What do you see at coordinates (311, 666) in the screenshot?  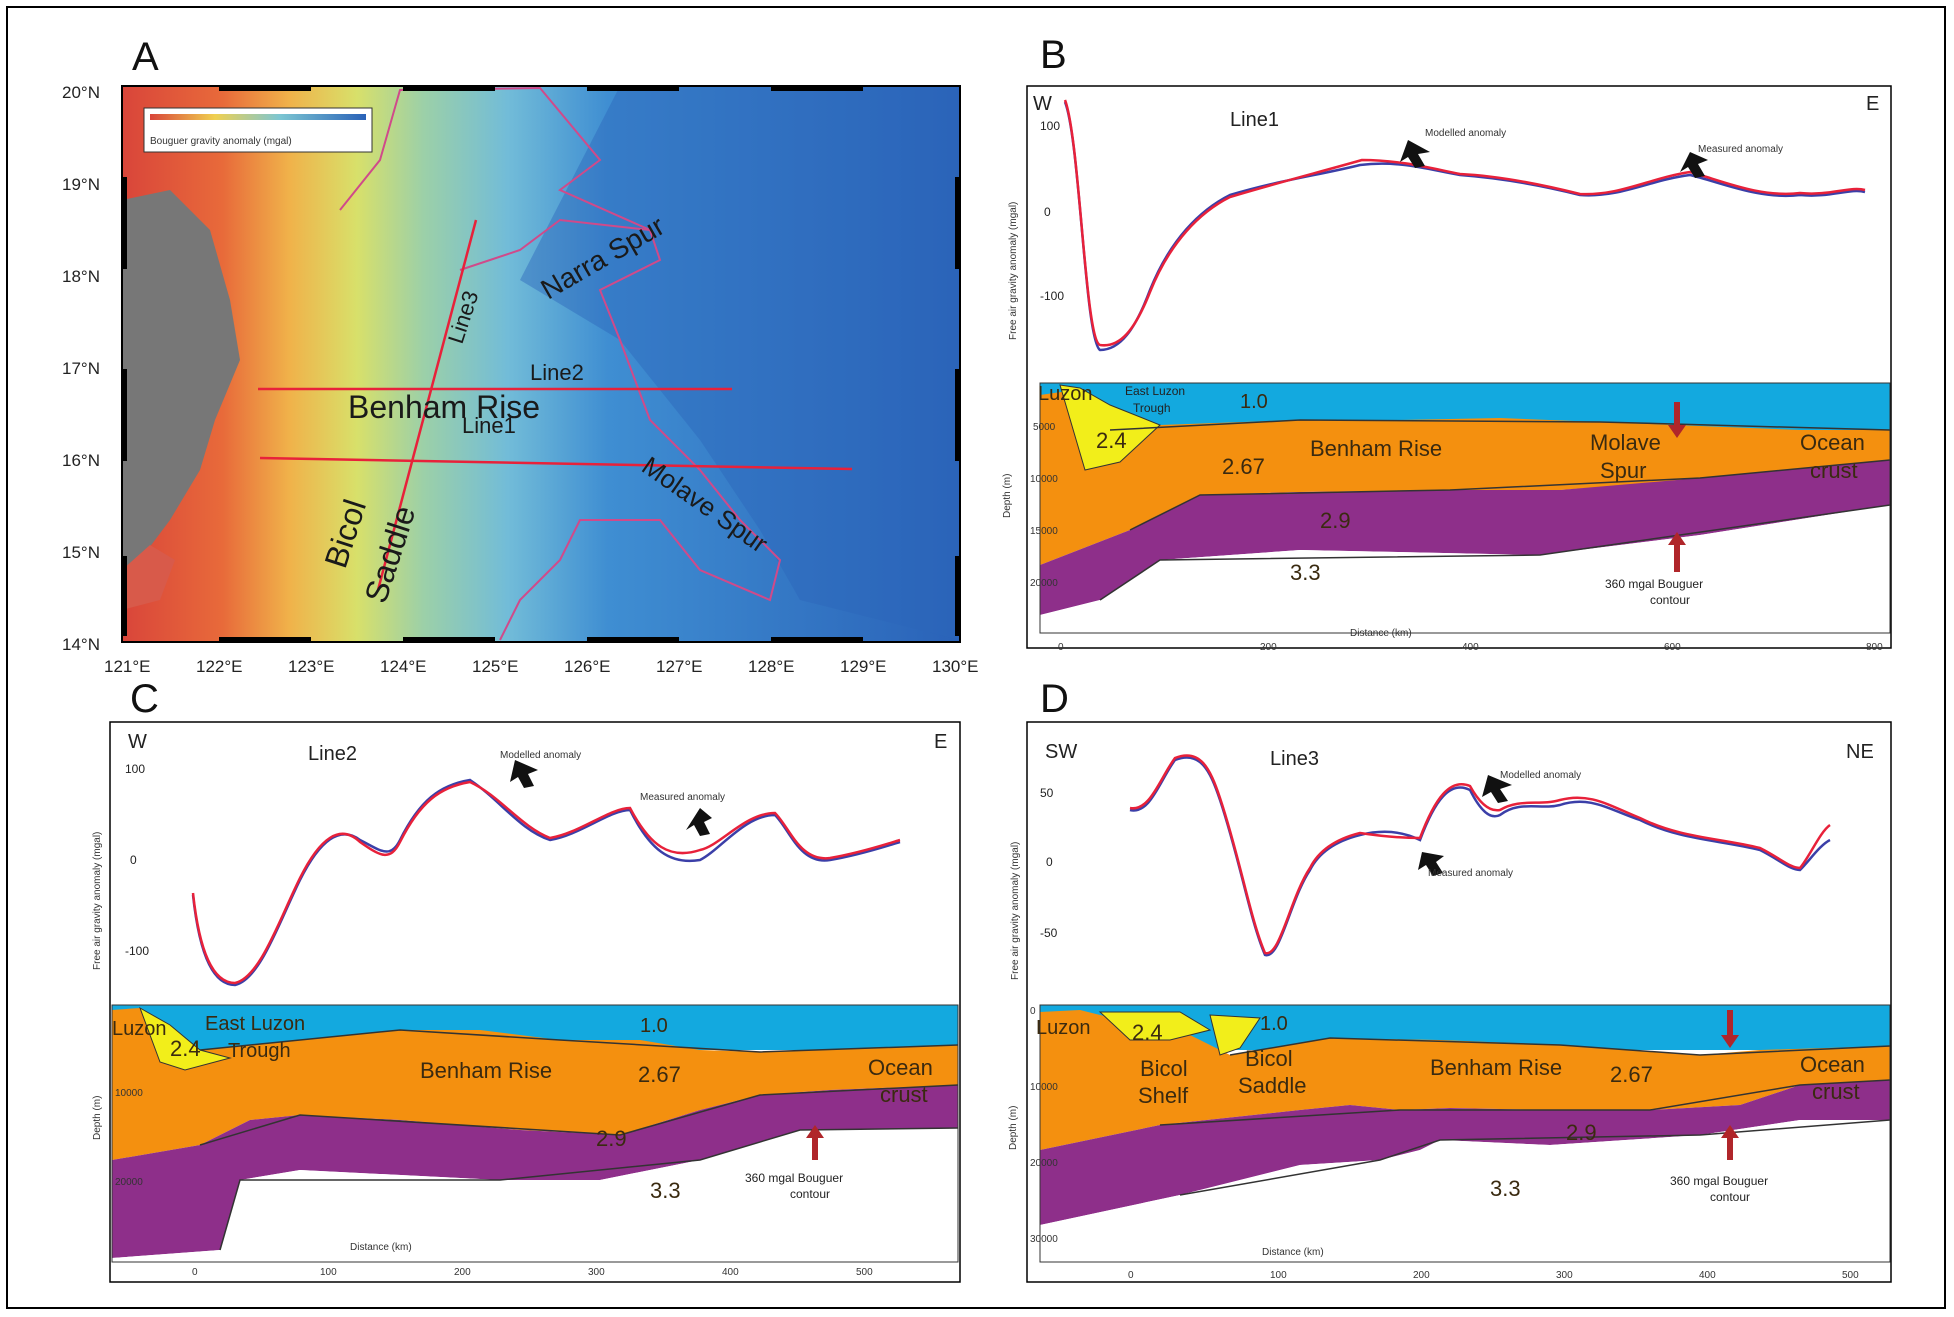 I see `panels-a-lon_labels-2-text: 123°E` at bounding box center [311, 666].